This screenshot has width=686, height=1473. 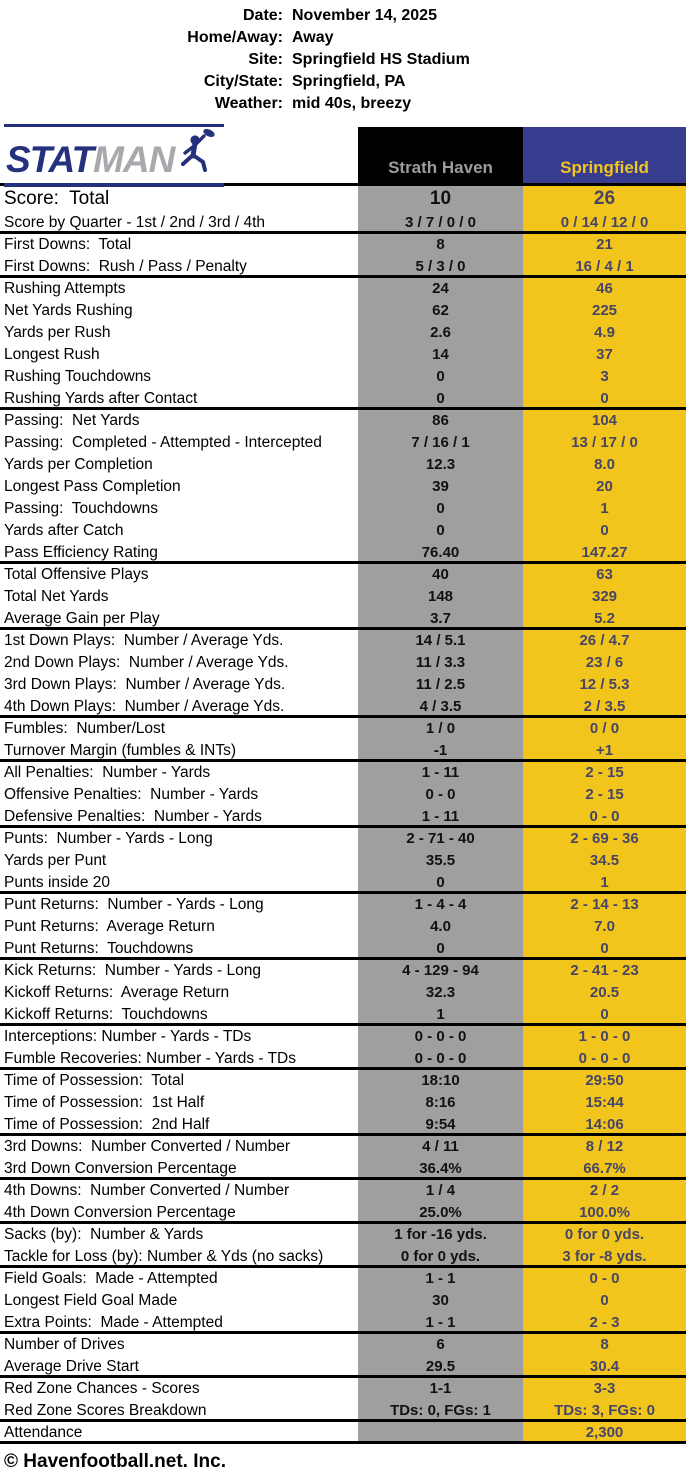 I want to click on table-row: Punt Returns: Average Return 4.0 7.0, so click(x=343, y=927).